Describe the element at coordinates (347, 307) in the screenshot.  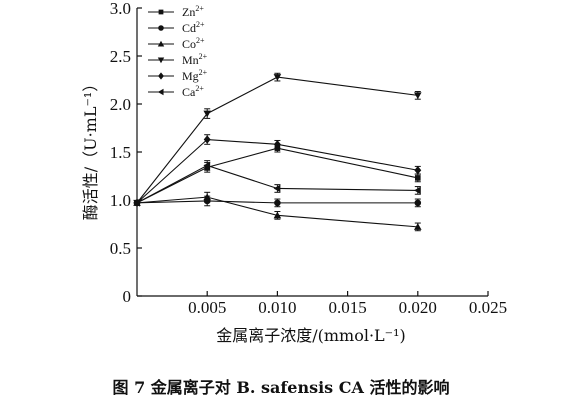
I see `x-tick-label: 0.015` at that location.